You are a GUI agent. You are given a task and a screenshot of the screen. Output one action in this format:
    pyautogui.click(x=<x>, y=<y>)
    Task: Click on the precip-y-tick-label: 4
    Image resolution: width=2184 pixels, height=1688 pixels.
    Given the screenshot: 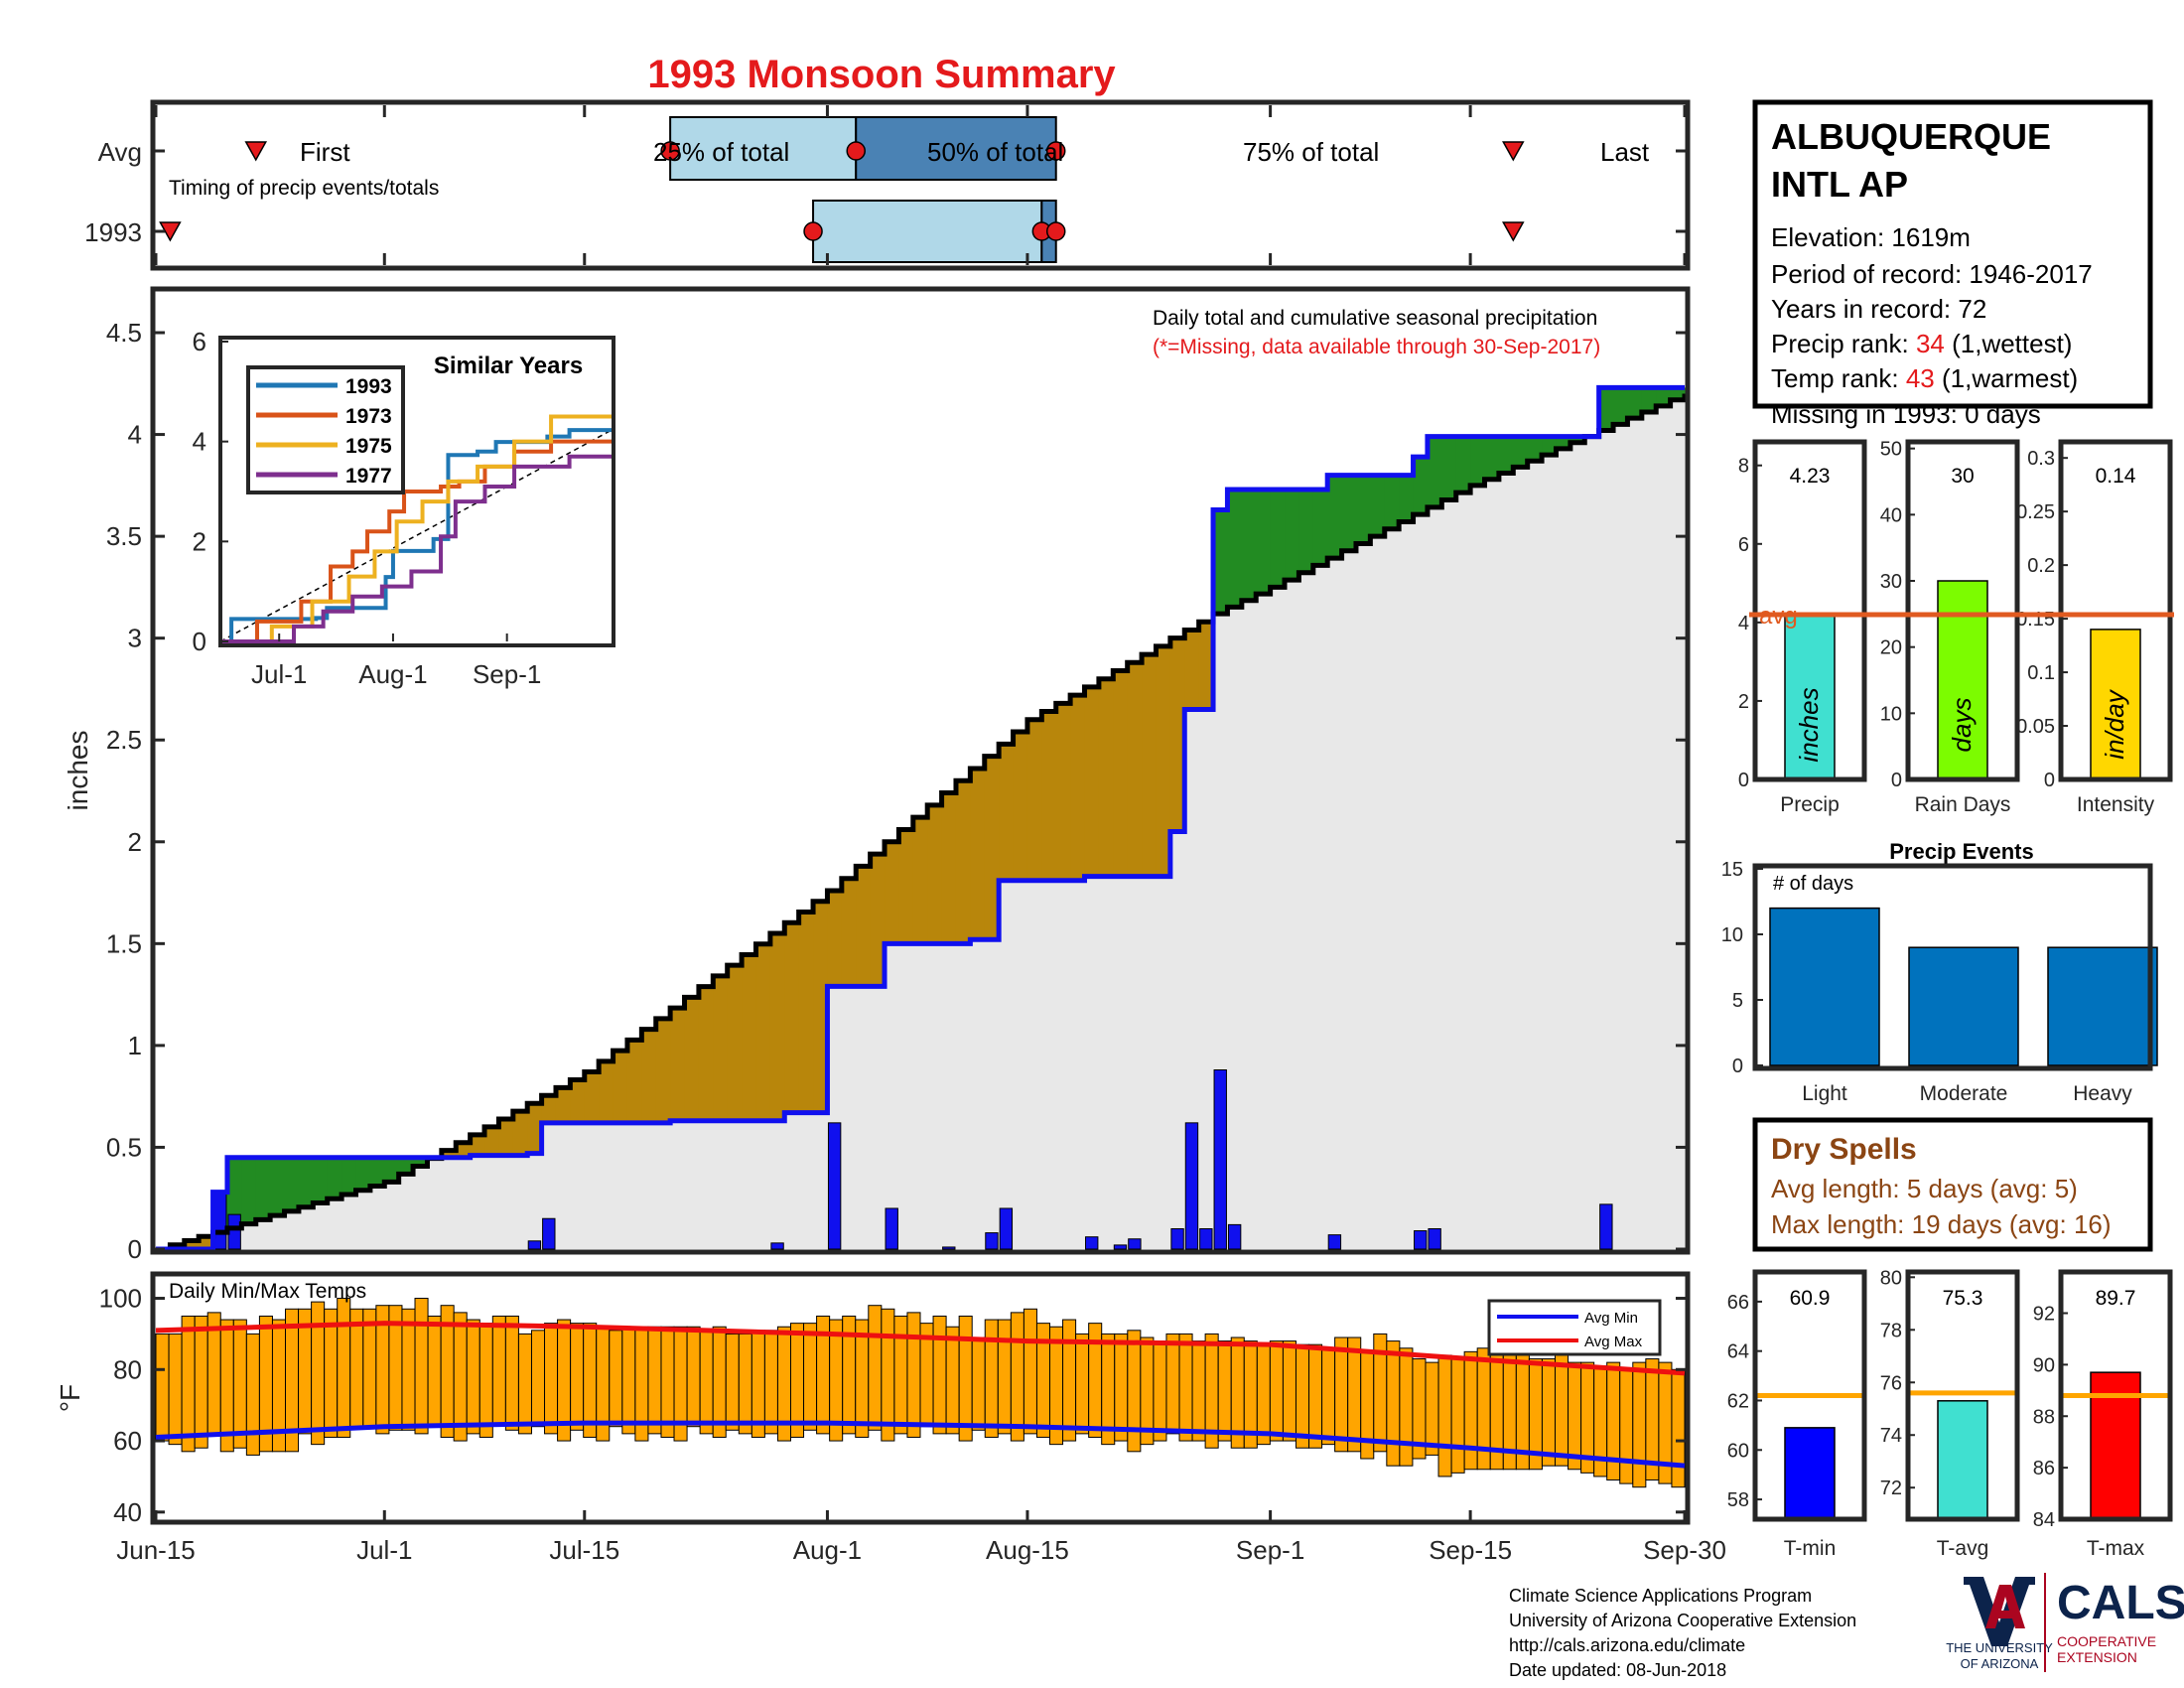 What is the action you would take?
    pyautogui.click(x=135, y=435)
    